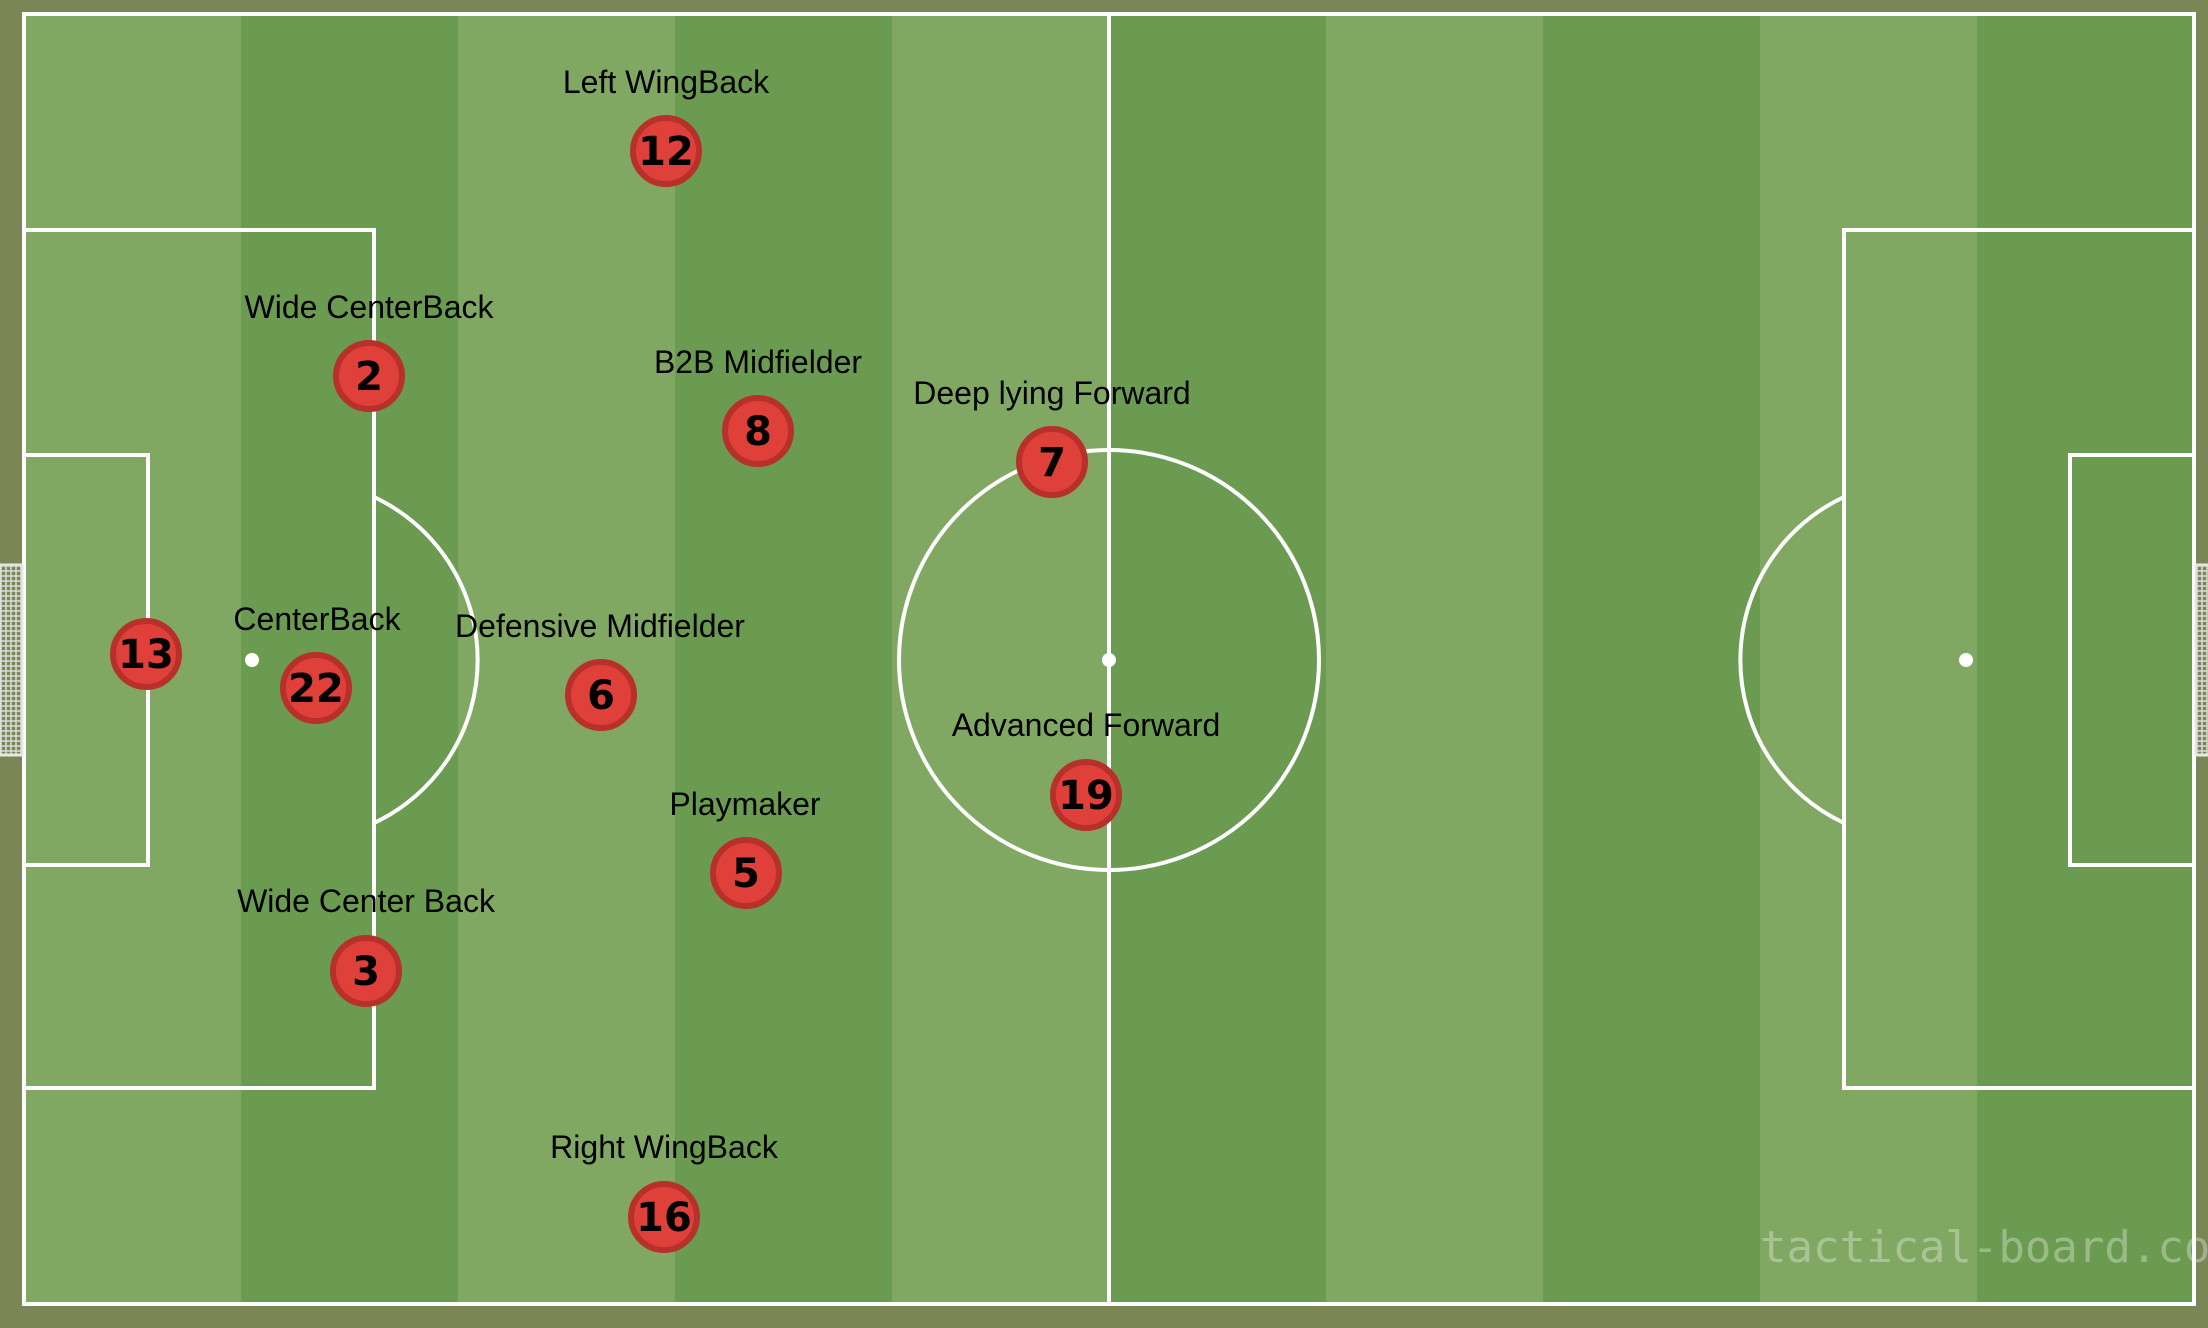 Image resolution: width=2208 pixels, height=1328 pixels. I want to click on player-b2b: B2B Midfielder 8, so click(758, 405).